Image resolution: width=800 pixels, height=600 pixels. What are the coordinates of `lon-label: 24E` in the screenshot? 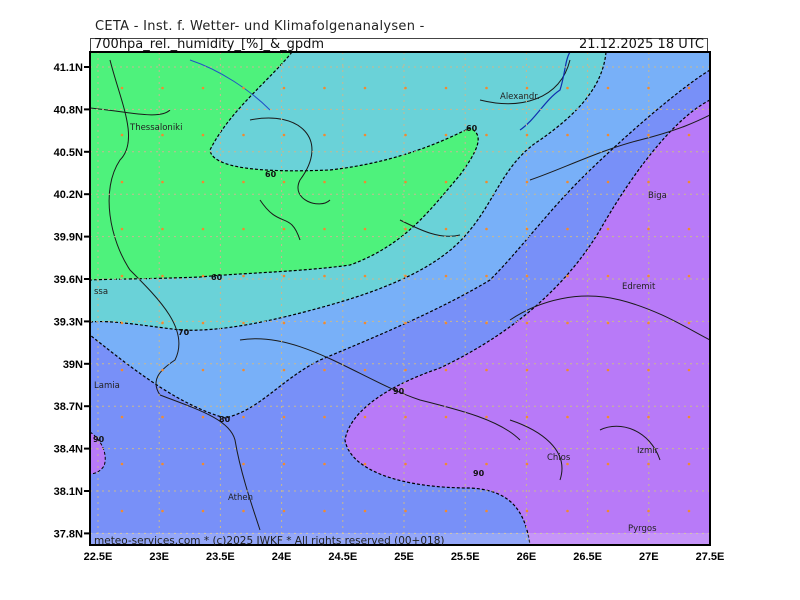 It's located at (282, 557).